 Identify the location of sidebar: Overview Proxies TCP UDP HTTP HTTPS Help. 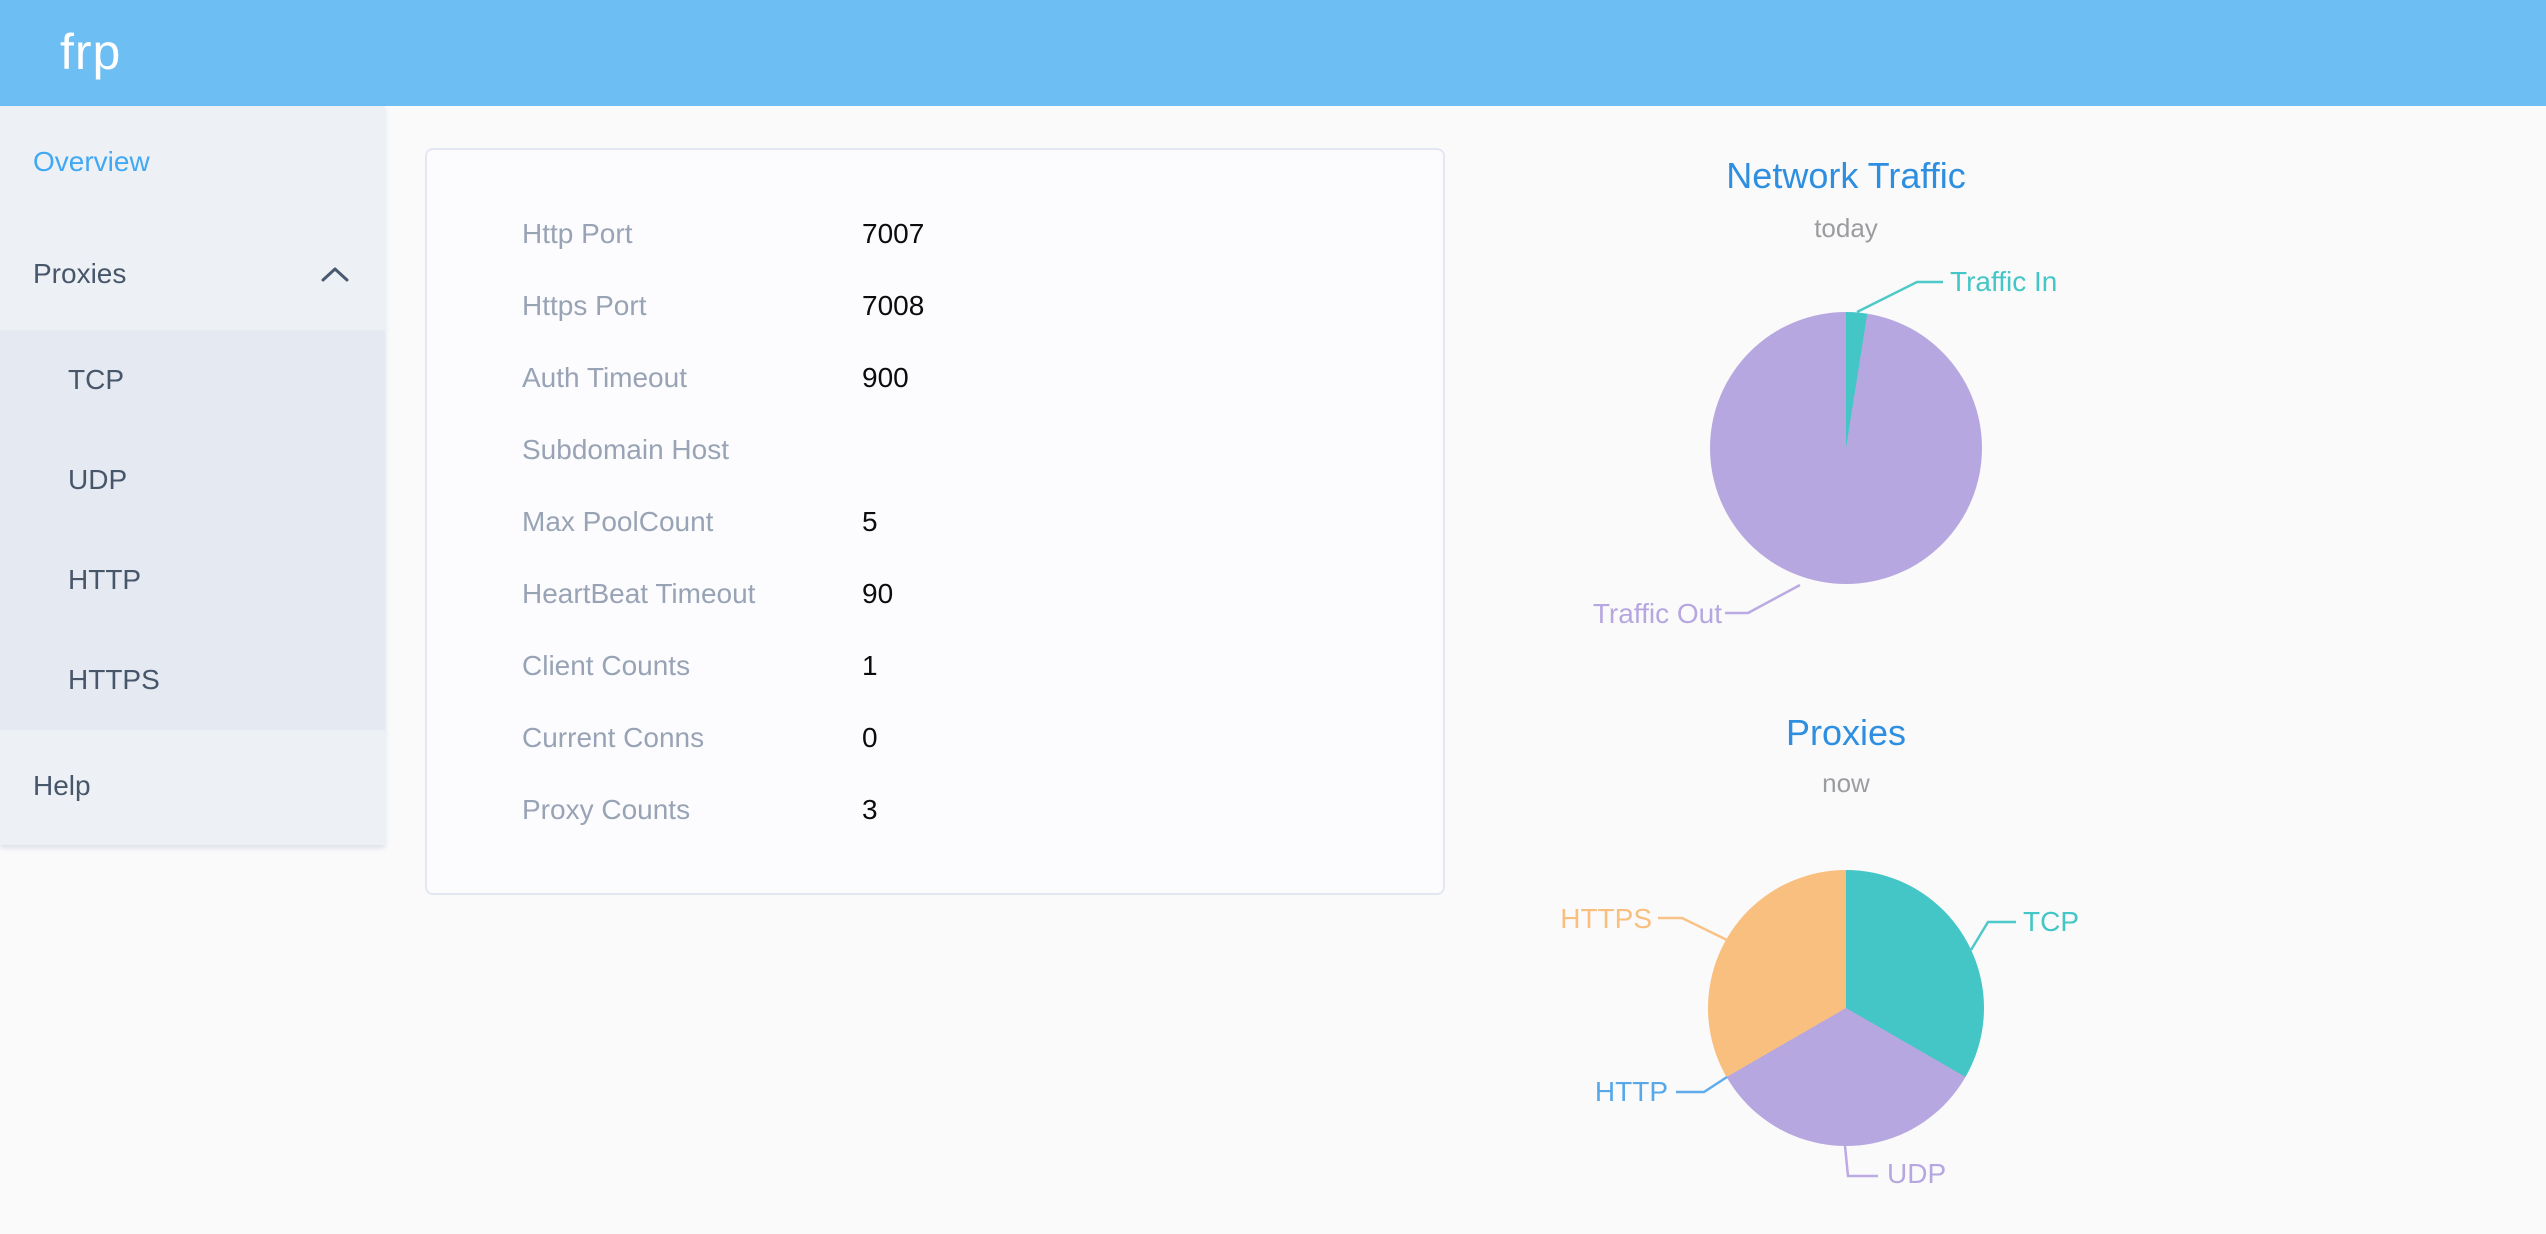
(192, 475).